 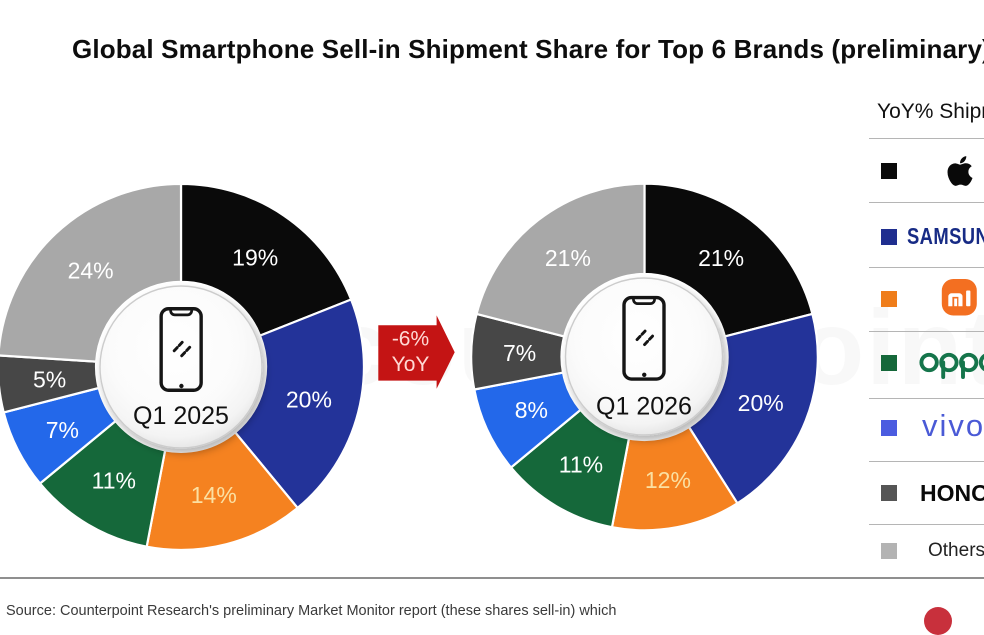 I want to click on svg-text: 8%, so click(x=531, y=410).